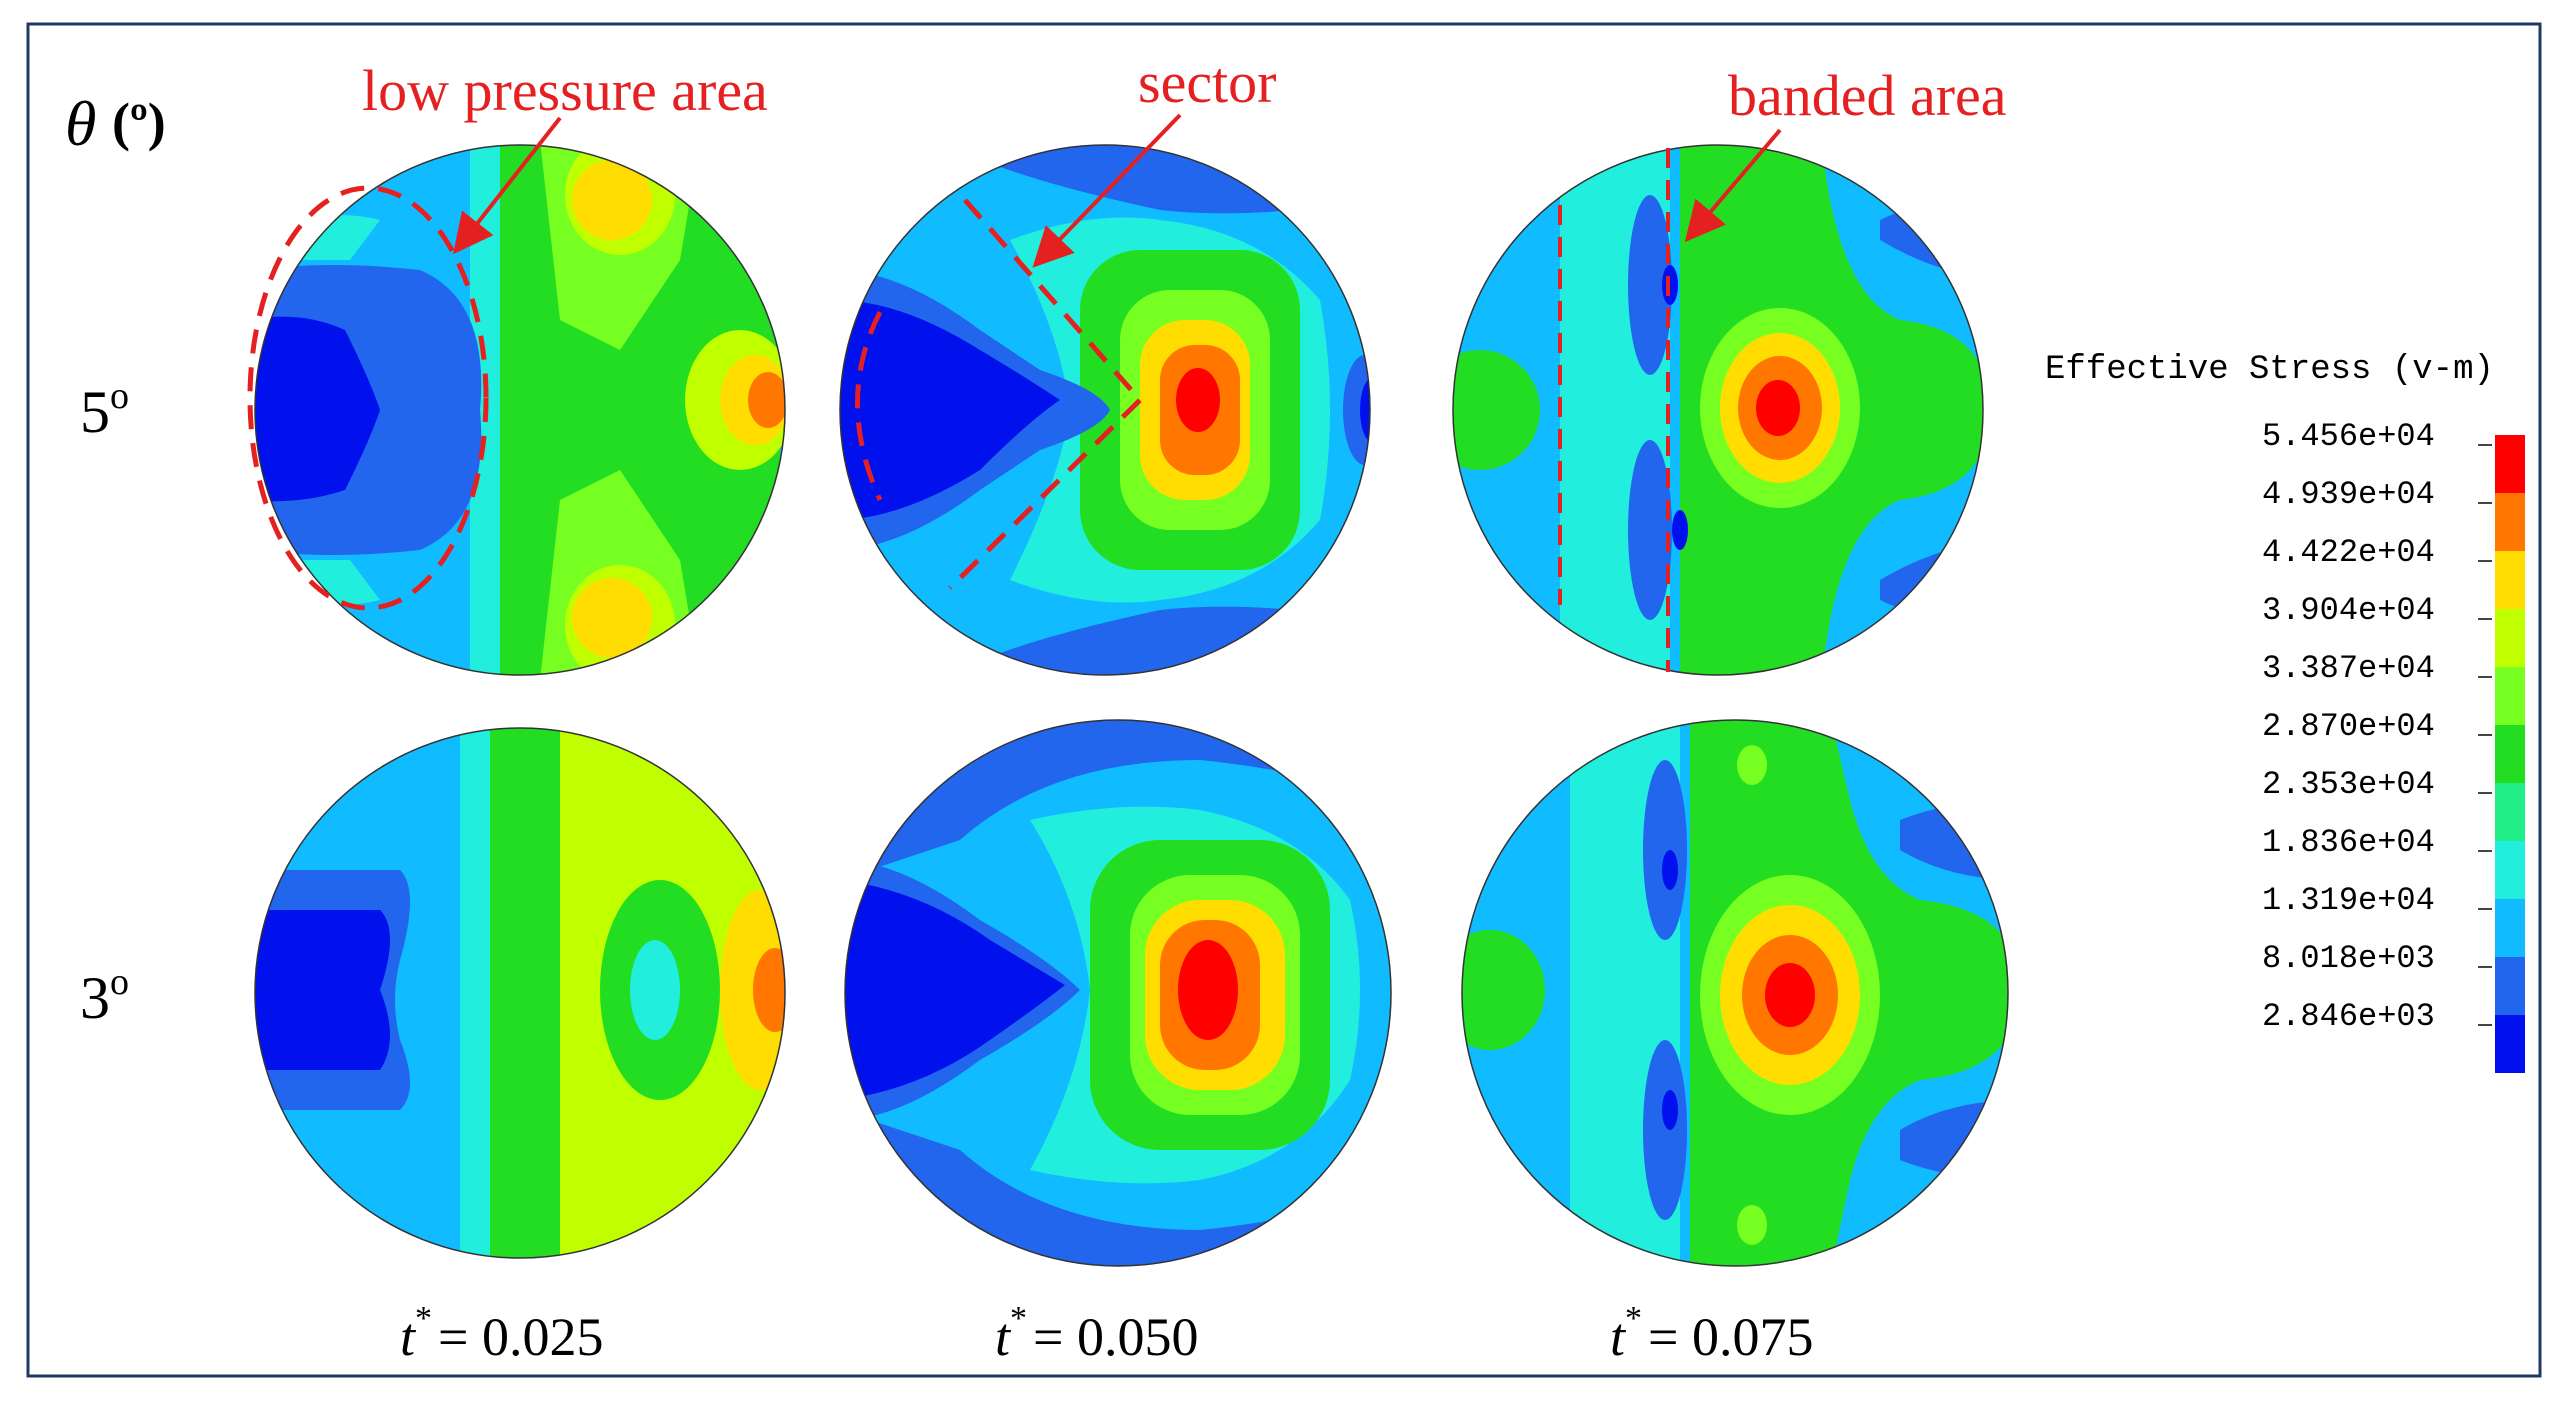  What do you see at coordinates (1107, 190) in the screenshot?
I see `sector-arrow` at bounding box center [1107, 190].